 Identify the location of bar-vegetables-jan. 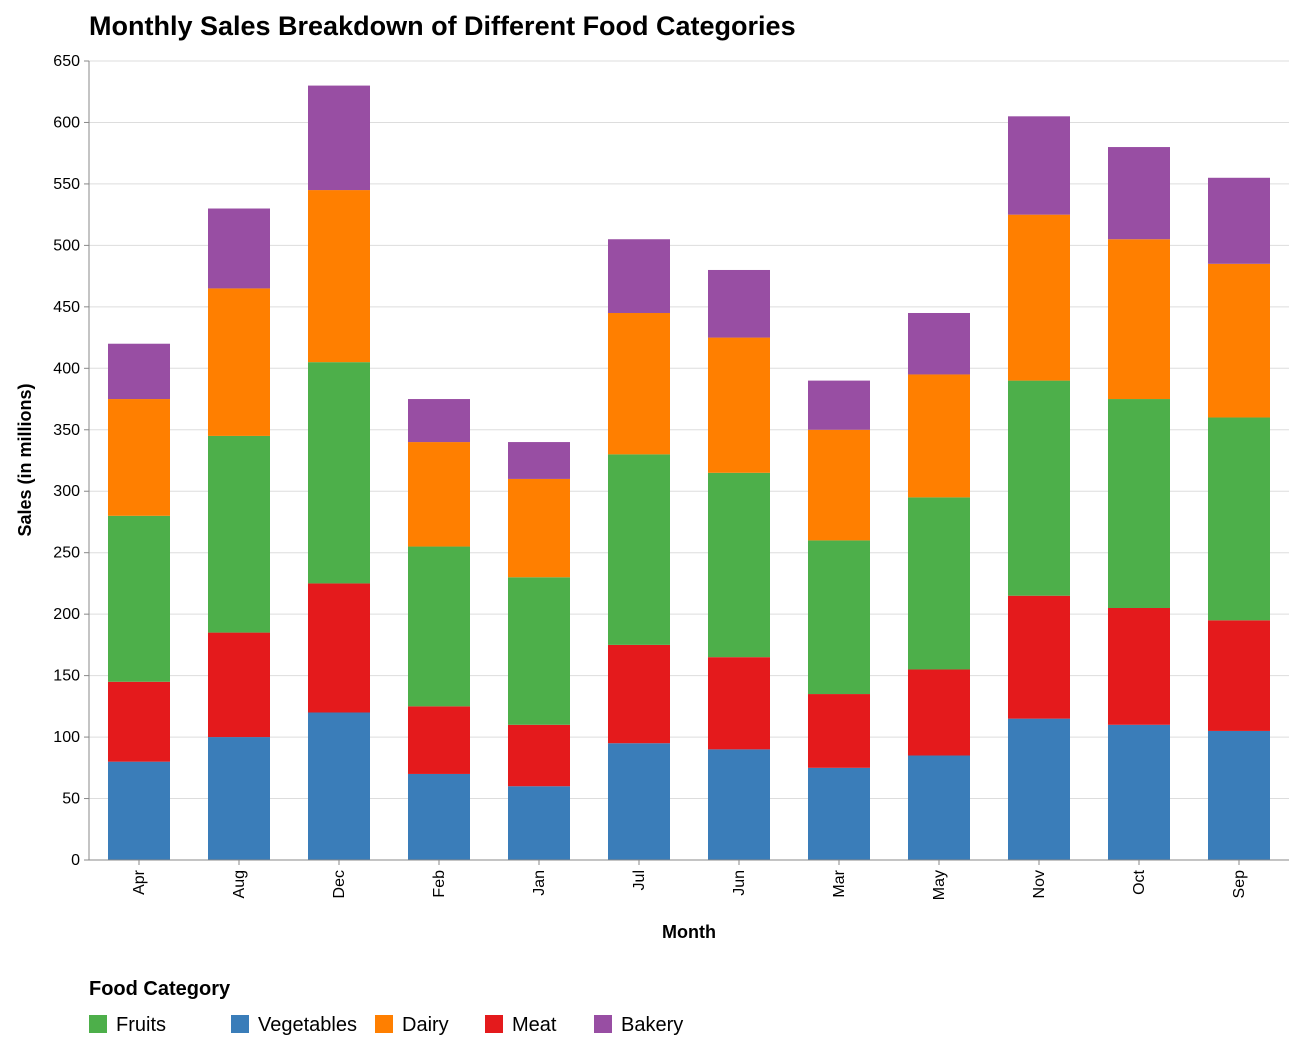
(539, 823).